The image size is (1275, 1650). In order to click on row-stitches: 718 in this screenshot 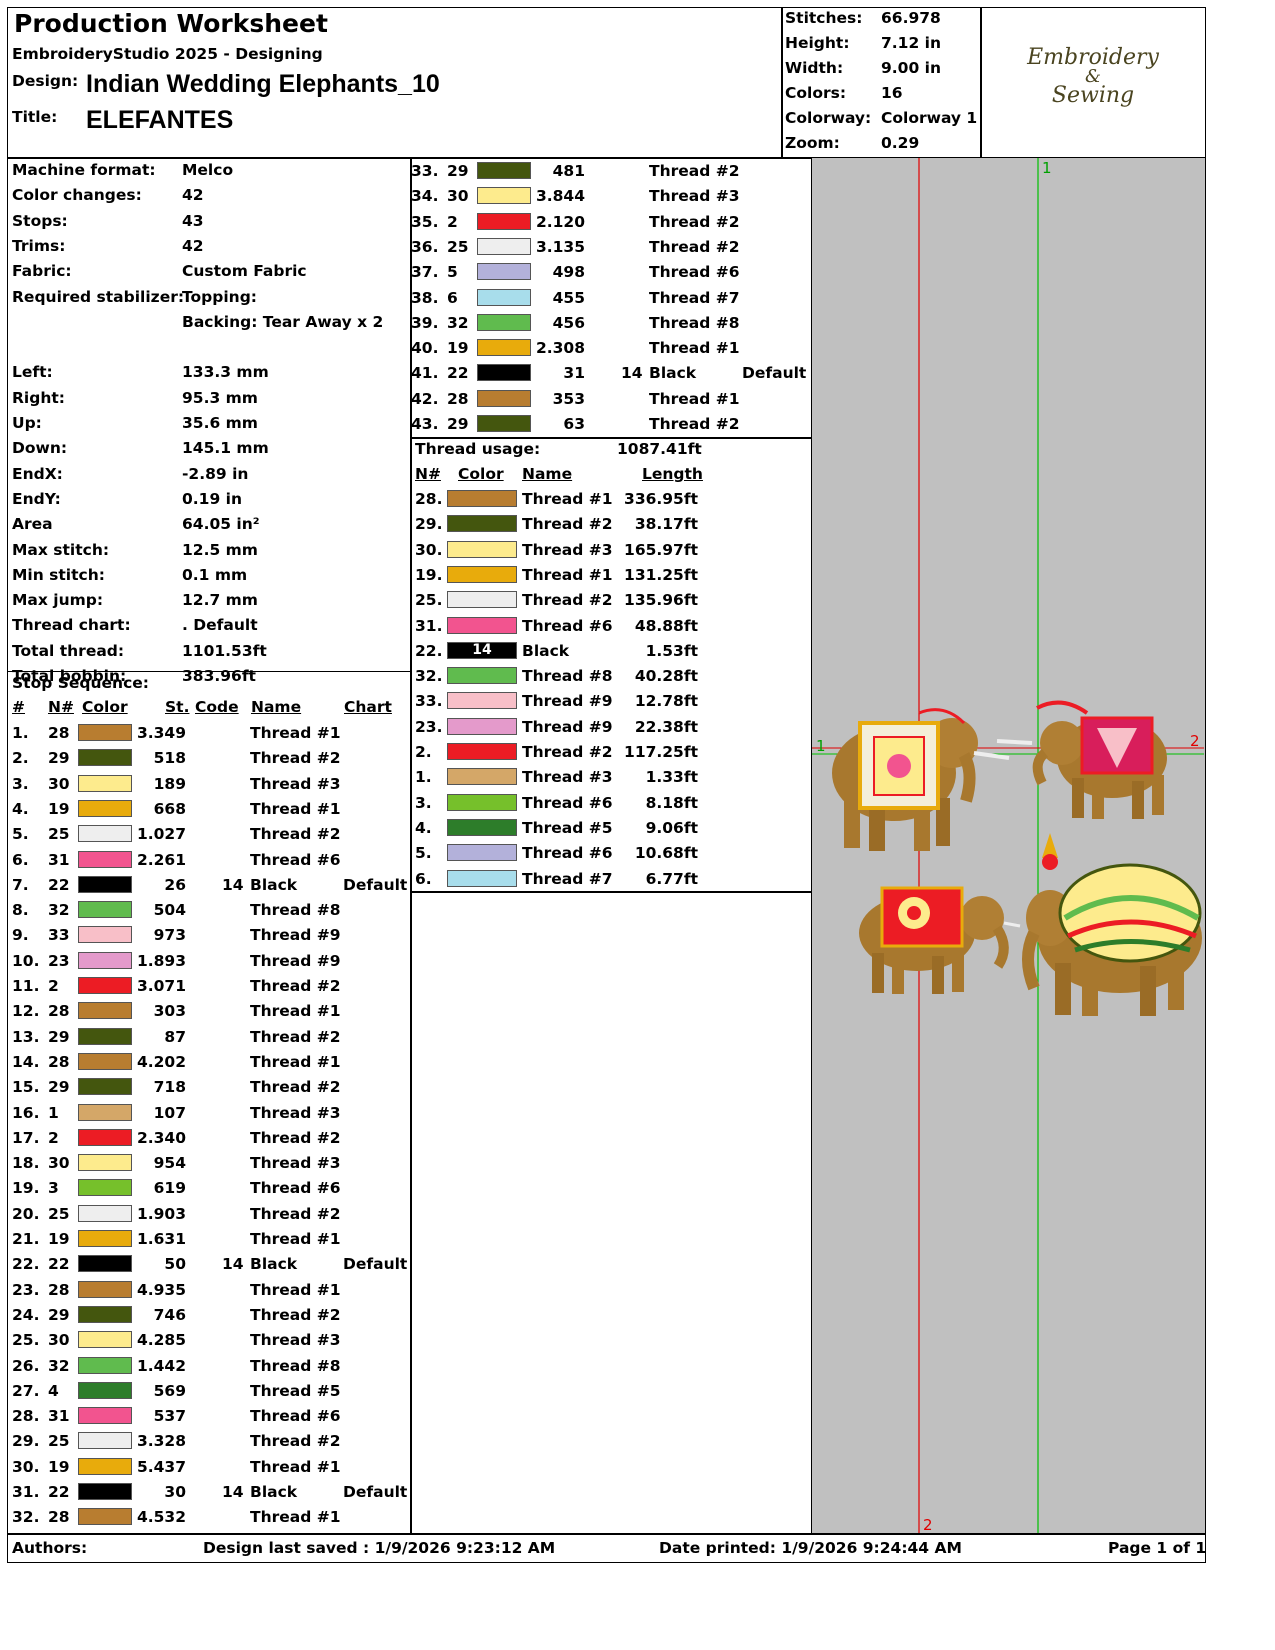, I will do `click(169, 1087)`.